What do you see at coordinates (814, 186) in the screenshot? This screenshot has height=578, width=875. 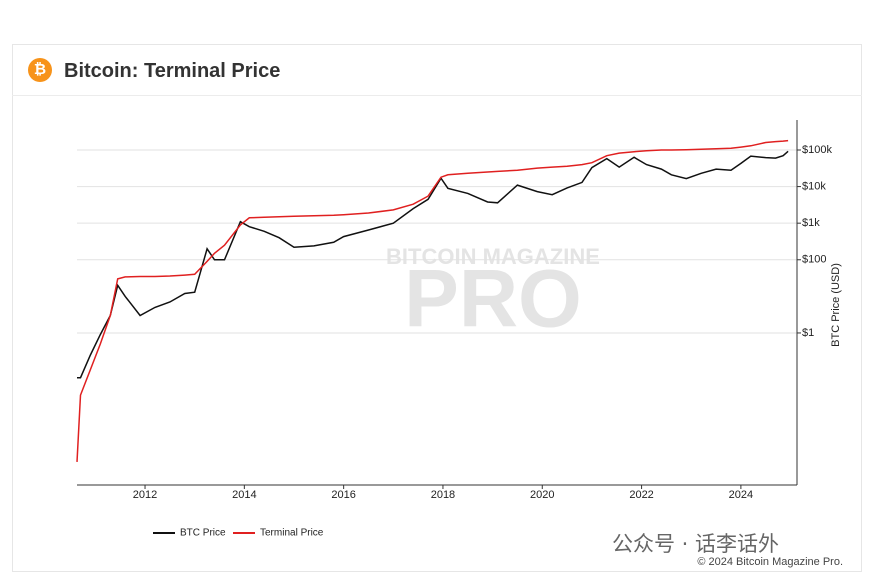 I see `y-tick-label: $10k` at bounding box center [814, 186].